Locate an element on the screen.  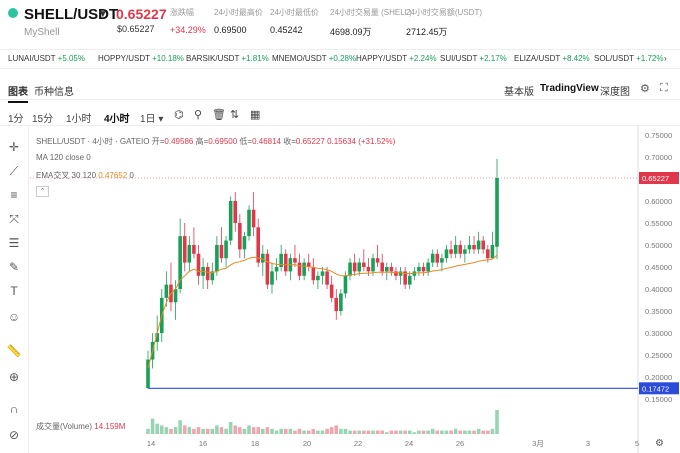
y-tick-label: 0.55000 is located at coordinates (658, 223).